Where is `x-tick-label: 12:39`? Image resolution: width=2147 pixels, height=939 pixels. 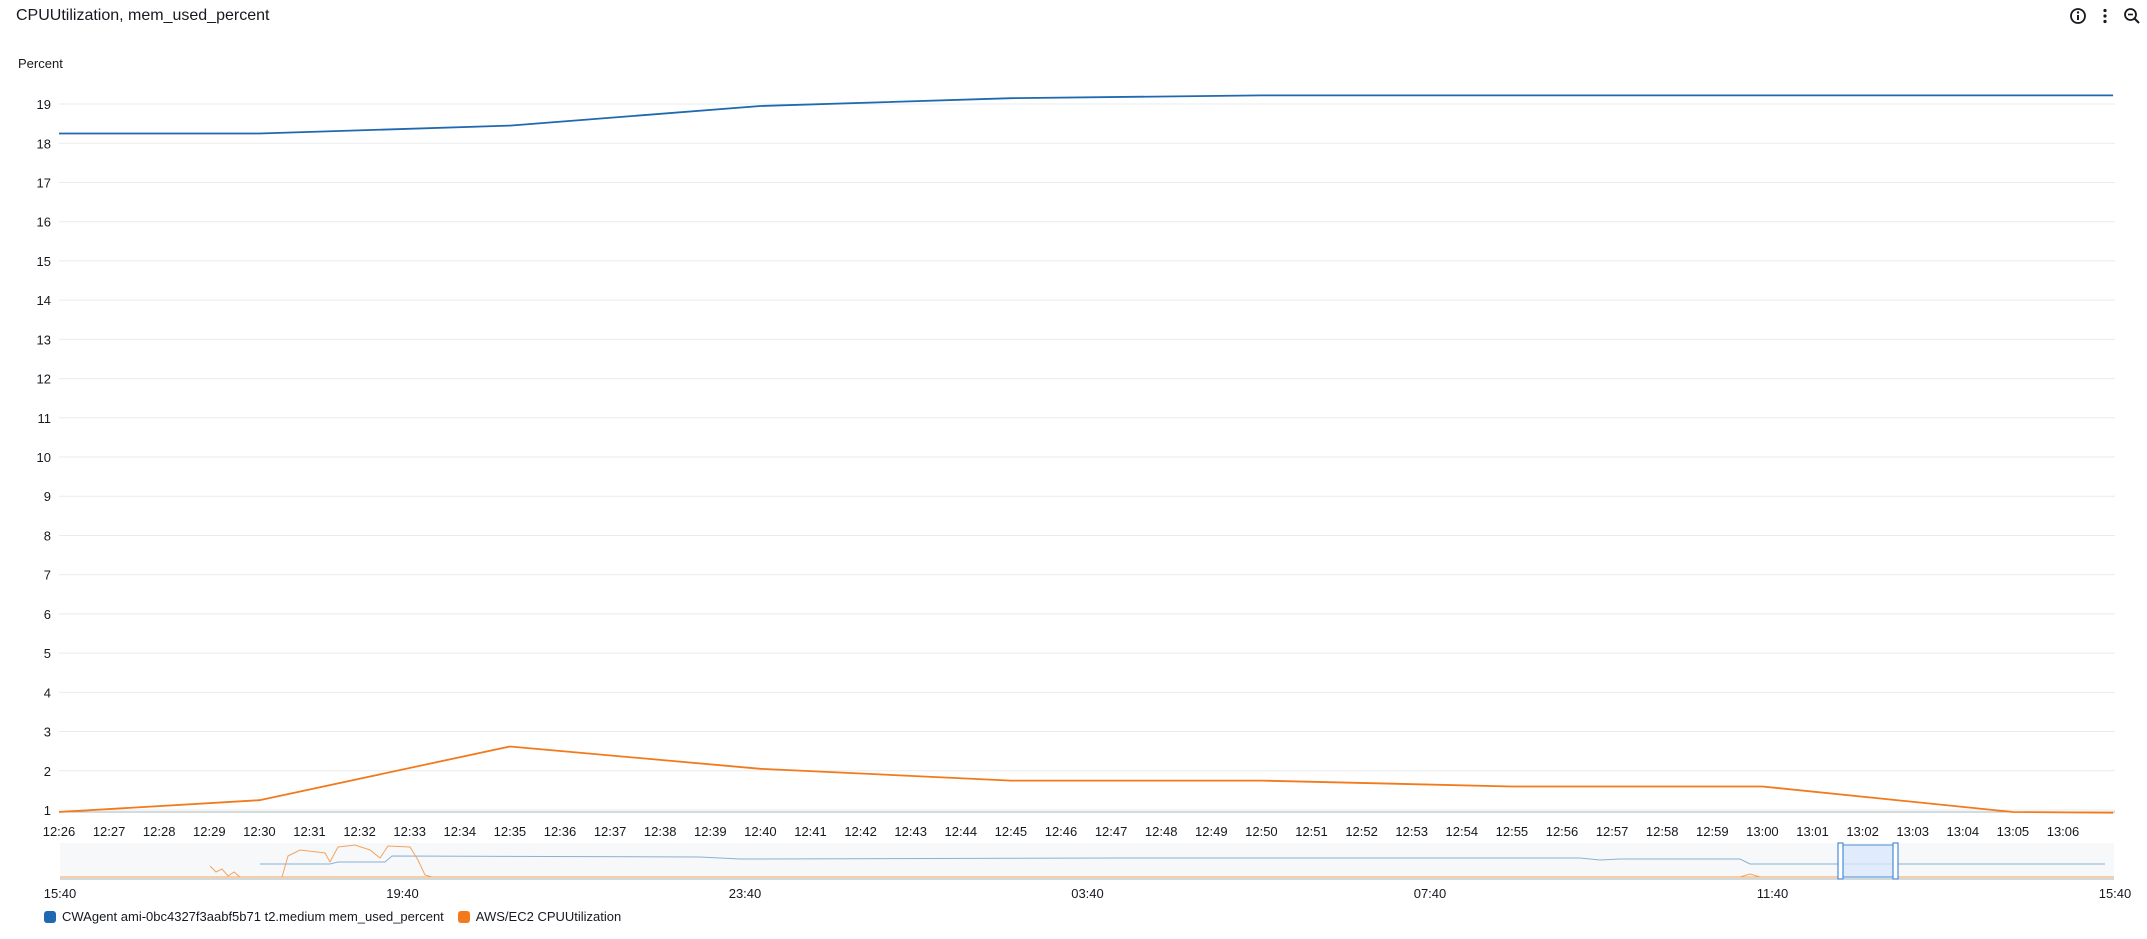
x-tick-label: 12:39 is located at coordinates (710, 831).